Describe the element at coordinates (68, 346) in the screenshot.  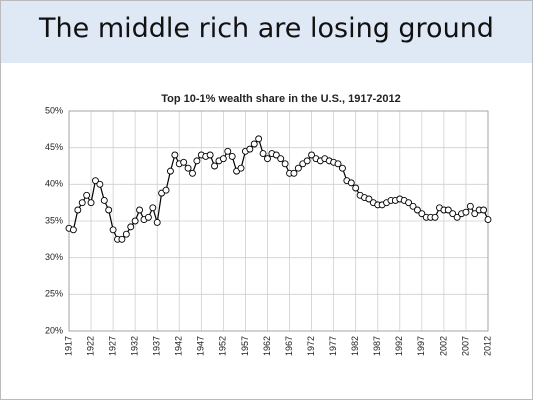
I see `x-tick-label: 1917` at that location.